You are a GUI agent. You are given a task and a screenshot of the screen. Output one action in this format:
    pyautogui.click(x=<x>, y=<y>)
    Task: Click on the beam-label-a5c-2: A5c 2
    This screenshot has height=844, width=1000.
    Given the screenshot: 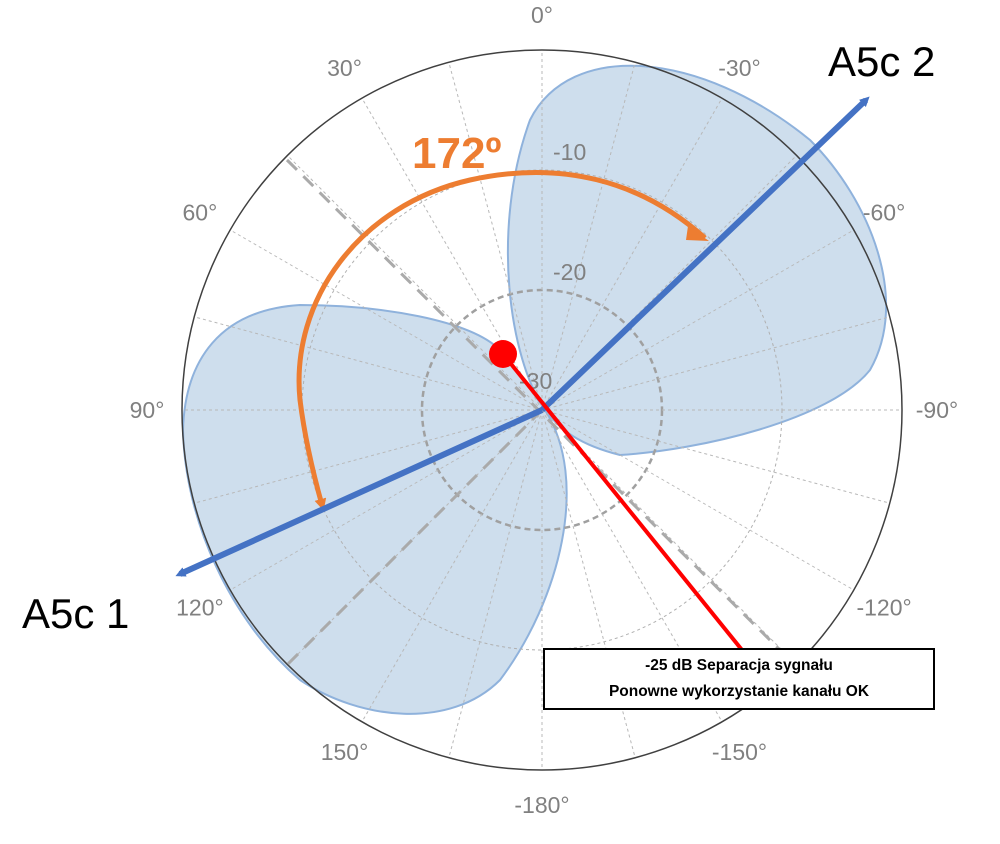 What is the action you would take?
    pyautogui.click(x=881, y=61)
    